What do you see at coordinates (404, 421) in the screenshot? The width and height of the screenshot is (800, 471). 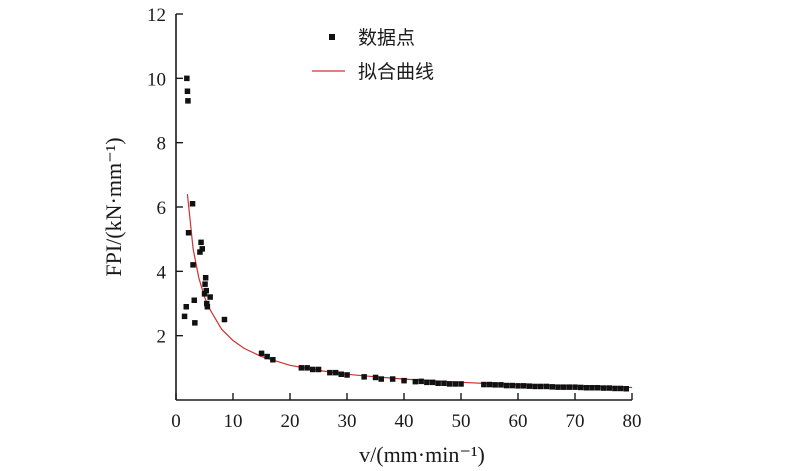 I see `x-tick-label: 40` at bounding box center [404, 421].